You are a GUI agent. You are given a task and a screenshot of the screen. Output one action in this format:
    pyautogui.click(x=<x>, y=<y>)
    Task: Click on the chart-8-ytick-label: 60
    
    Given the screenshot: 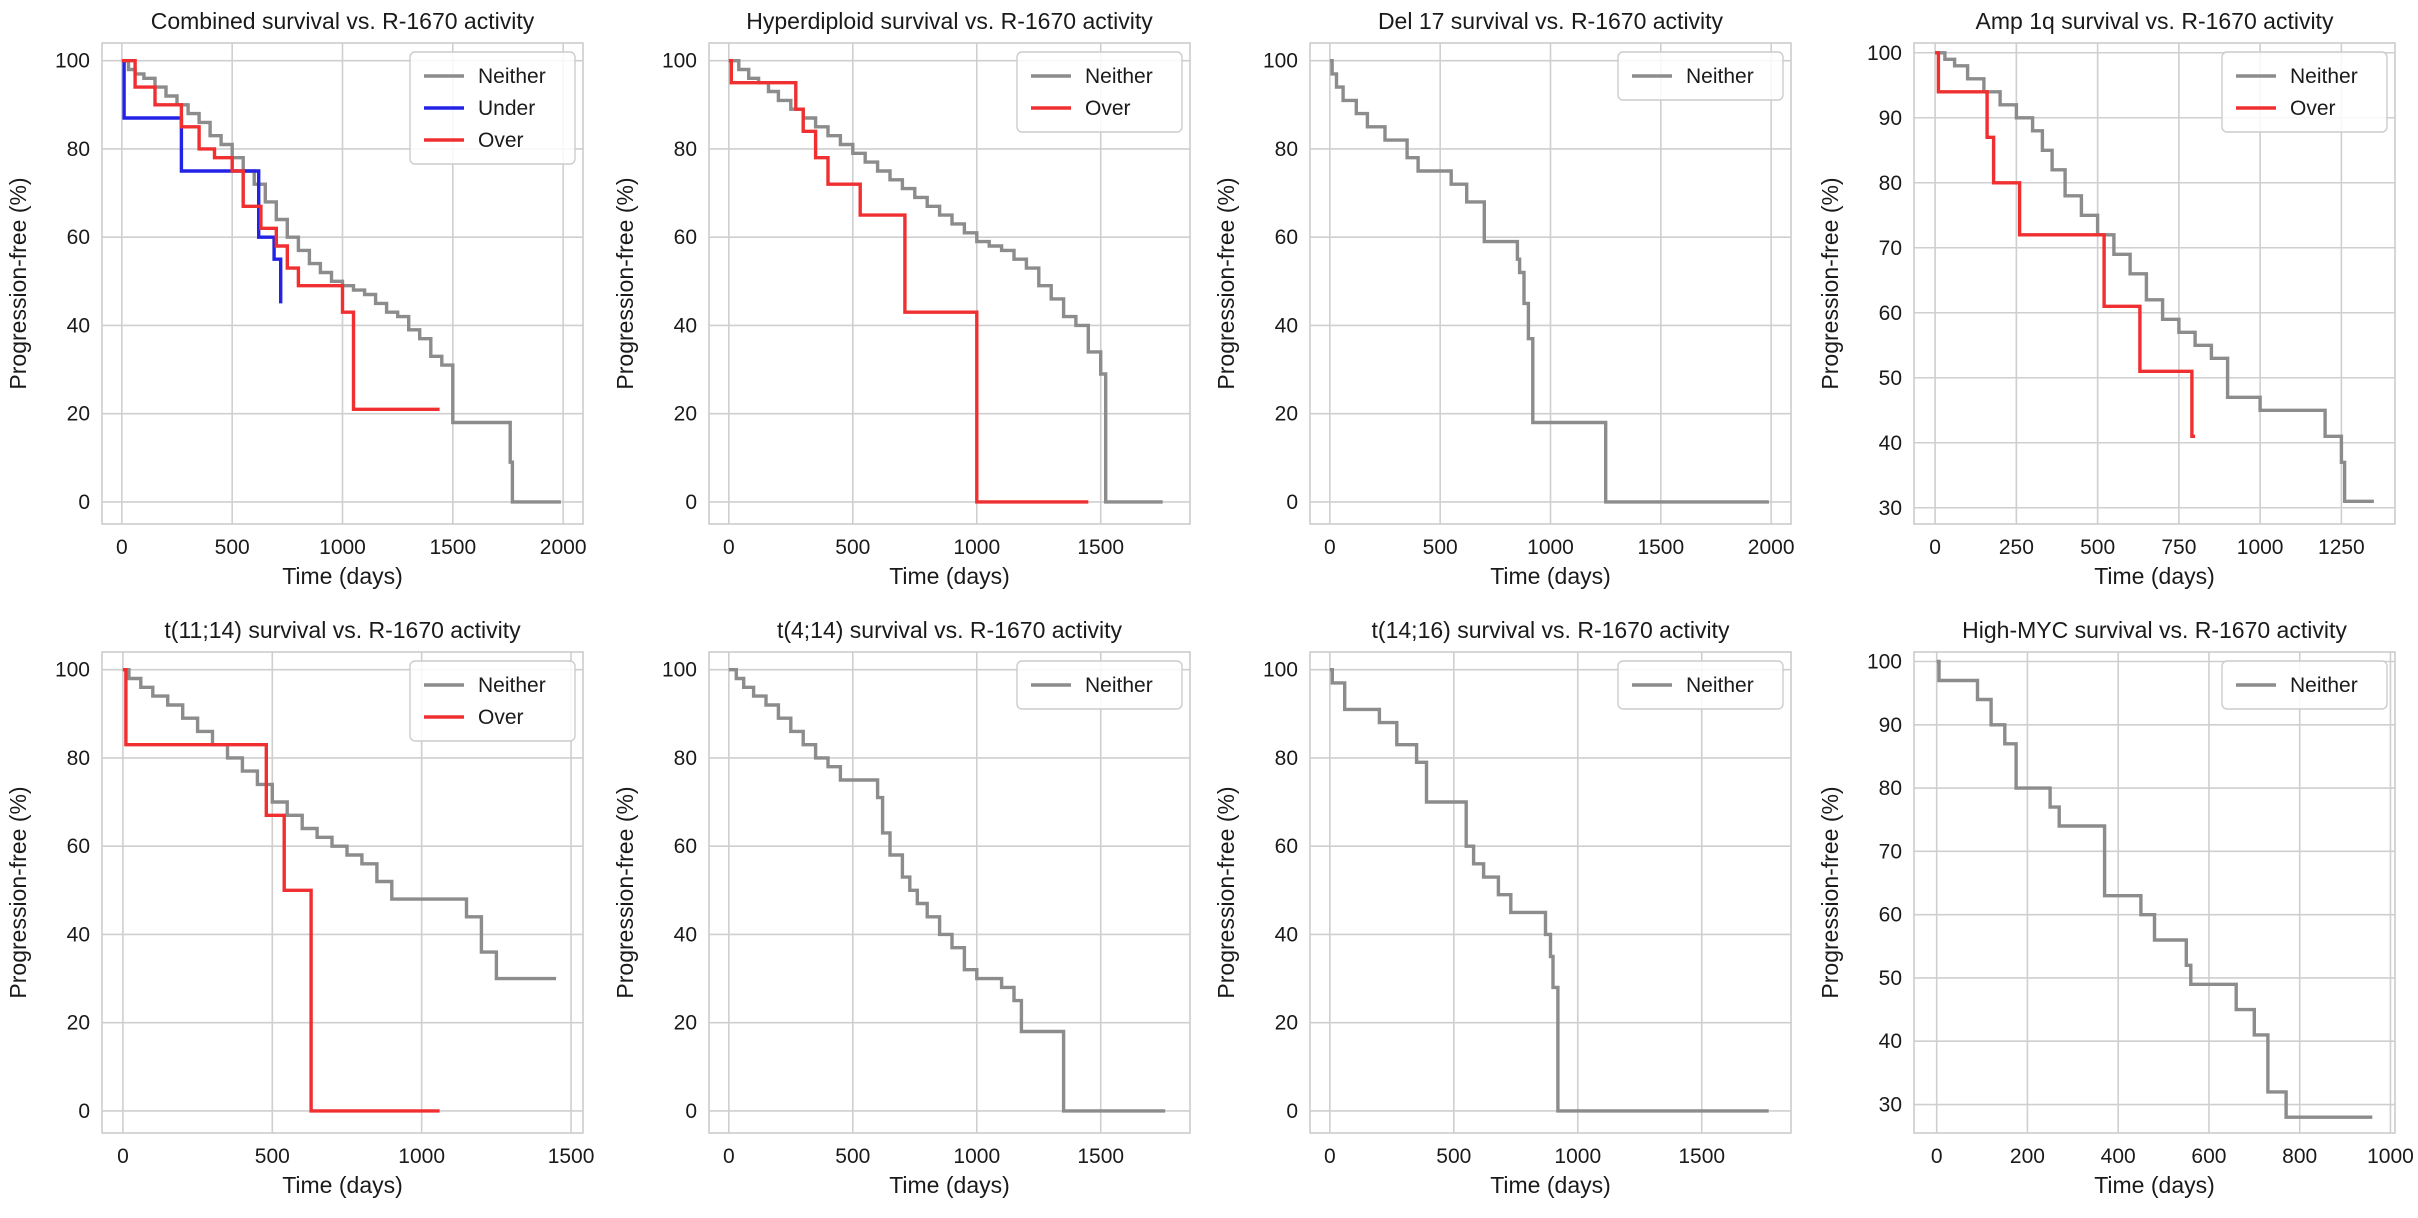 What is the action you would take?
    pyautogui.click(x=1890, y=915)
    